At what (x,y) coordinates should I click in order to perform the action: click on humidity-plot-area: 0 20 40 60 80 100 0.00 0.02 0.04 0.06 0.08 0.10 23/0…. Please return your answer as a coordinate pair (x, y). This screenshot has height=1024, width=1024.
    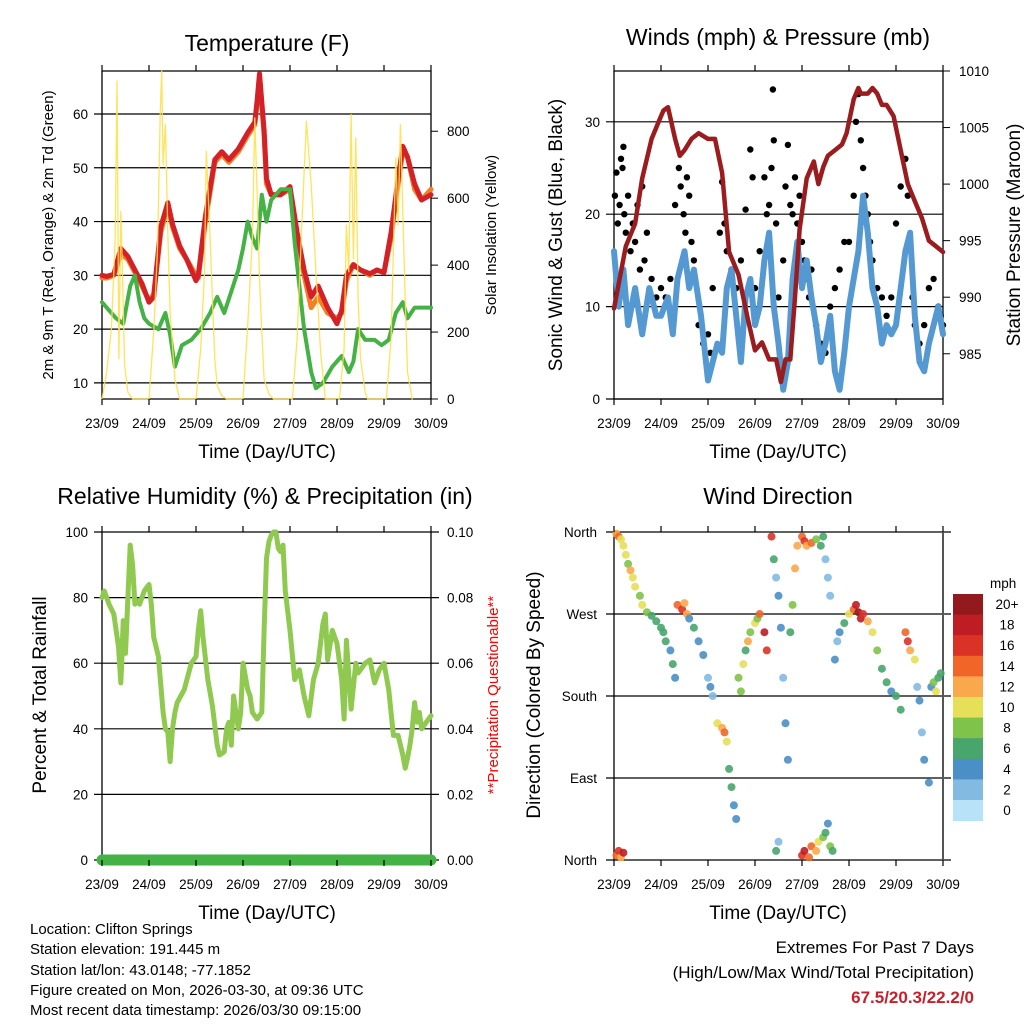
    Looking at the image, I should click on (269, 708).